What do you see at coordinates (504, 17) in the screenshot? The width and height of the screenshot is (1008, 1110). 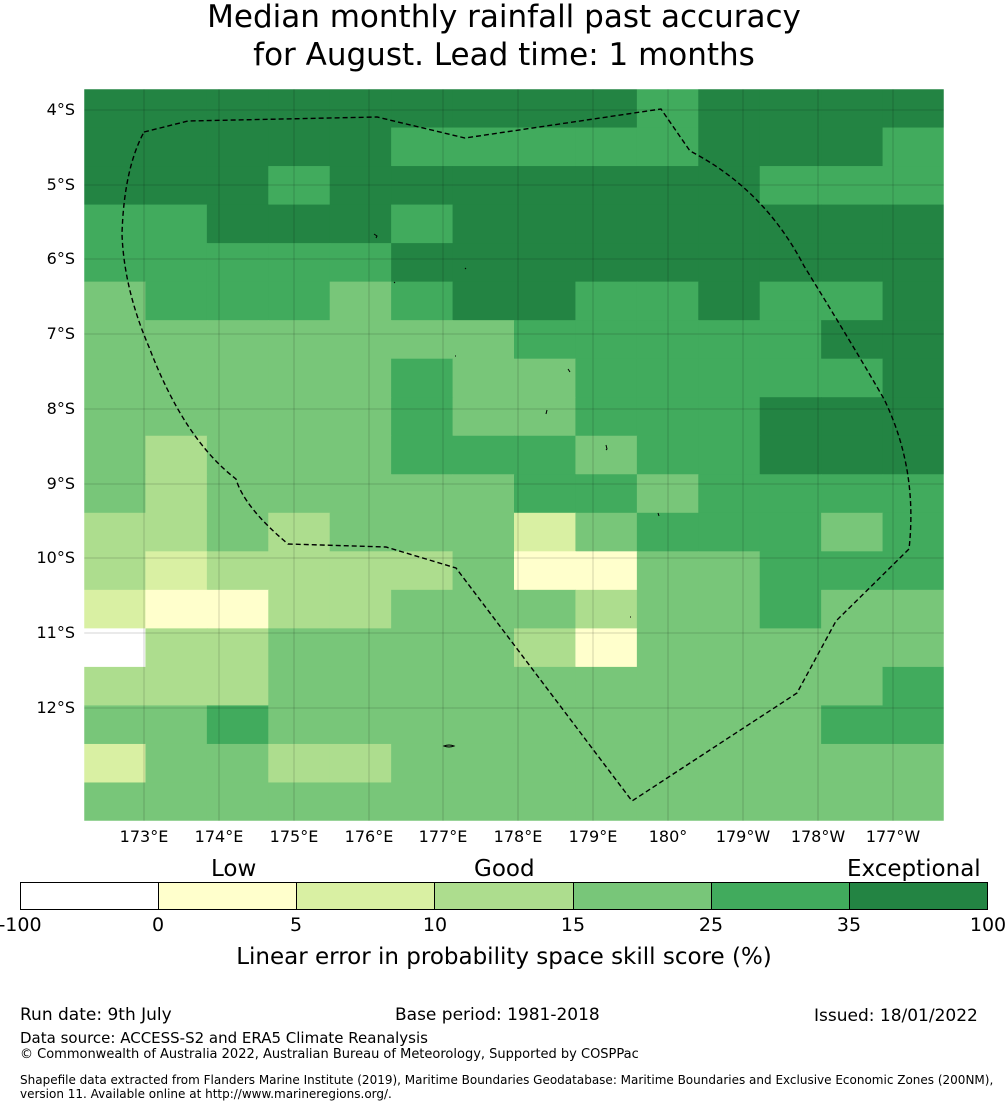 I see `map-title-line-1: Median monthly rainfall past accuracy` at bounding box center [504, 17].